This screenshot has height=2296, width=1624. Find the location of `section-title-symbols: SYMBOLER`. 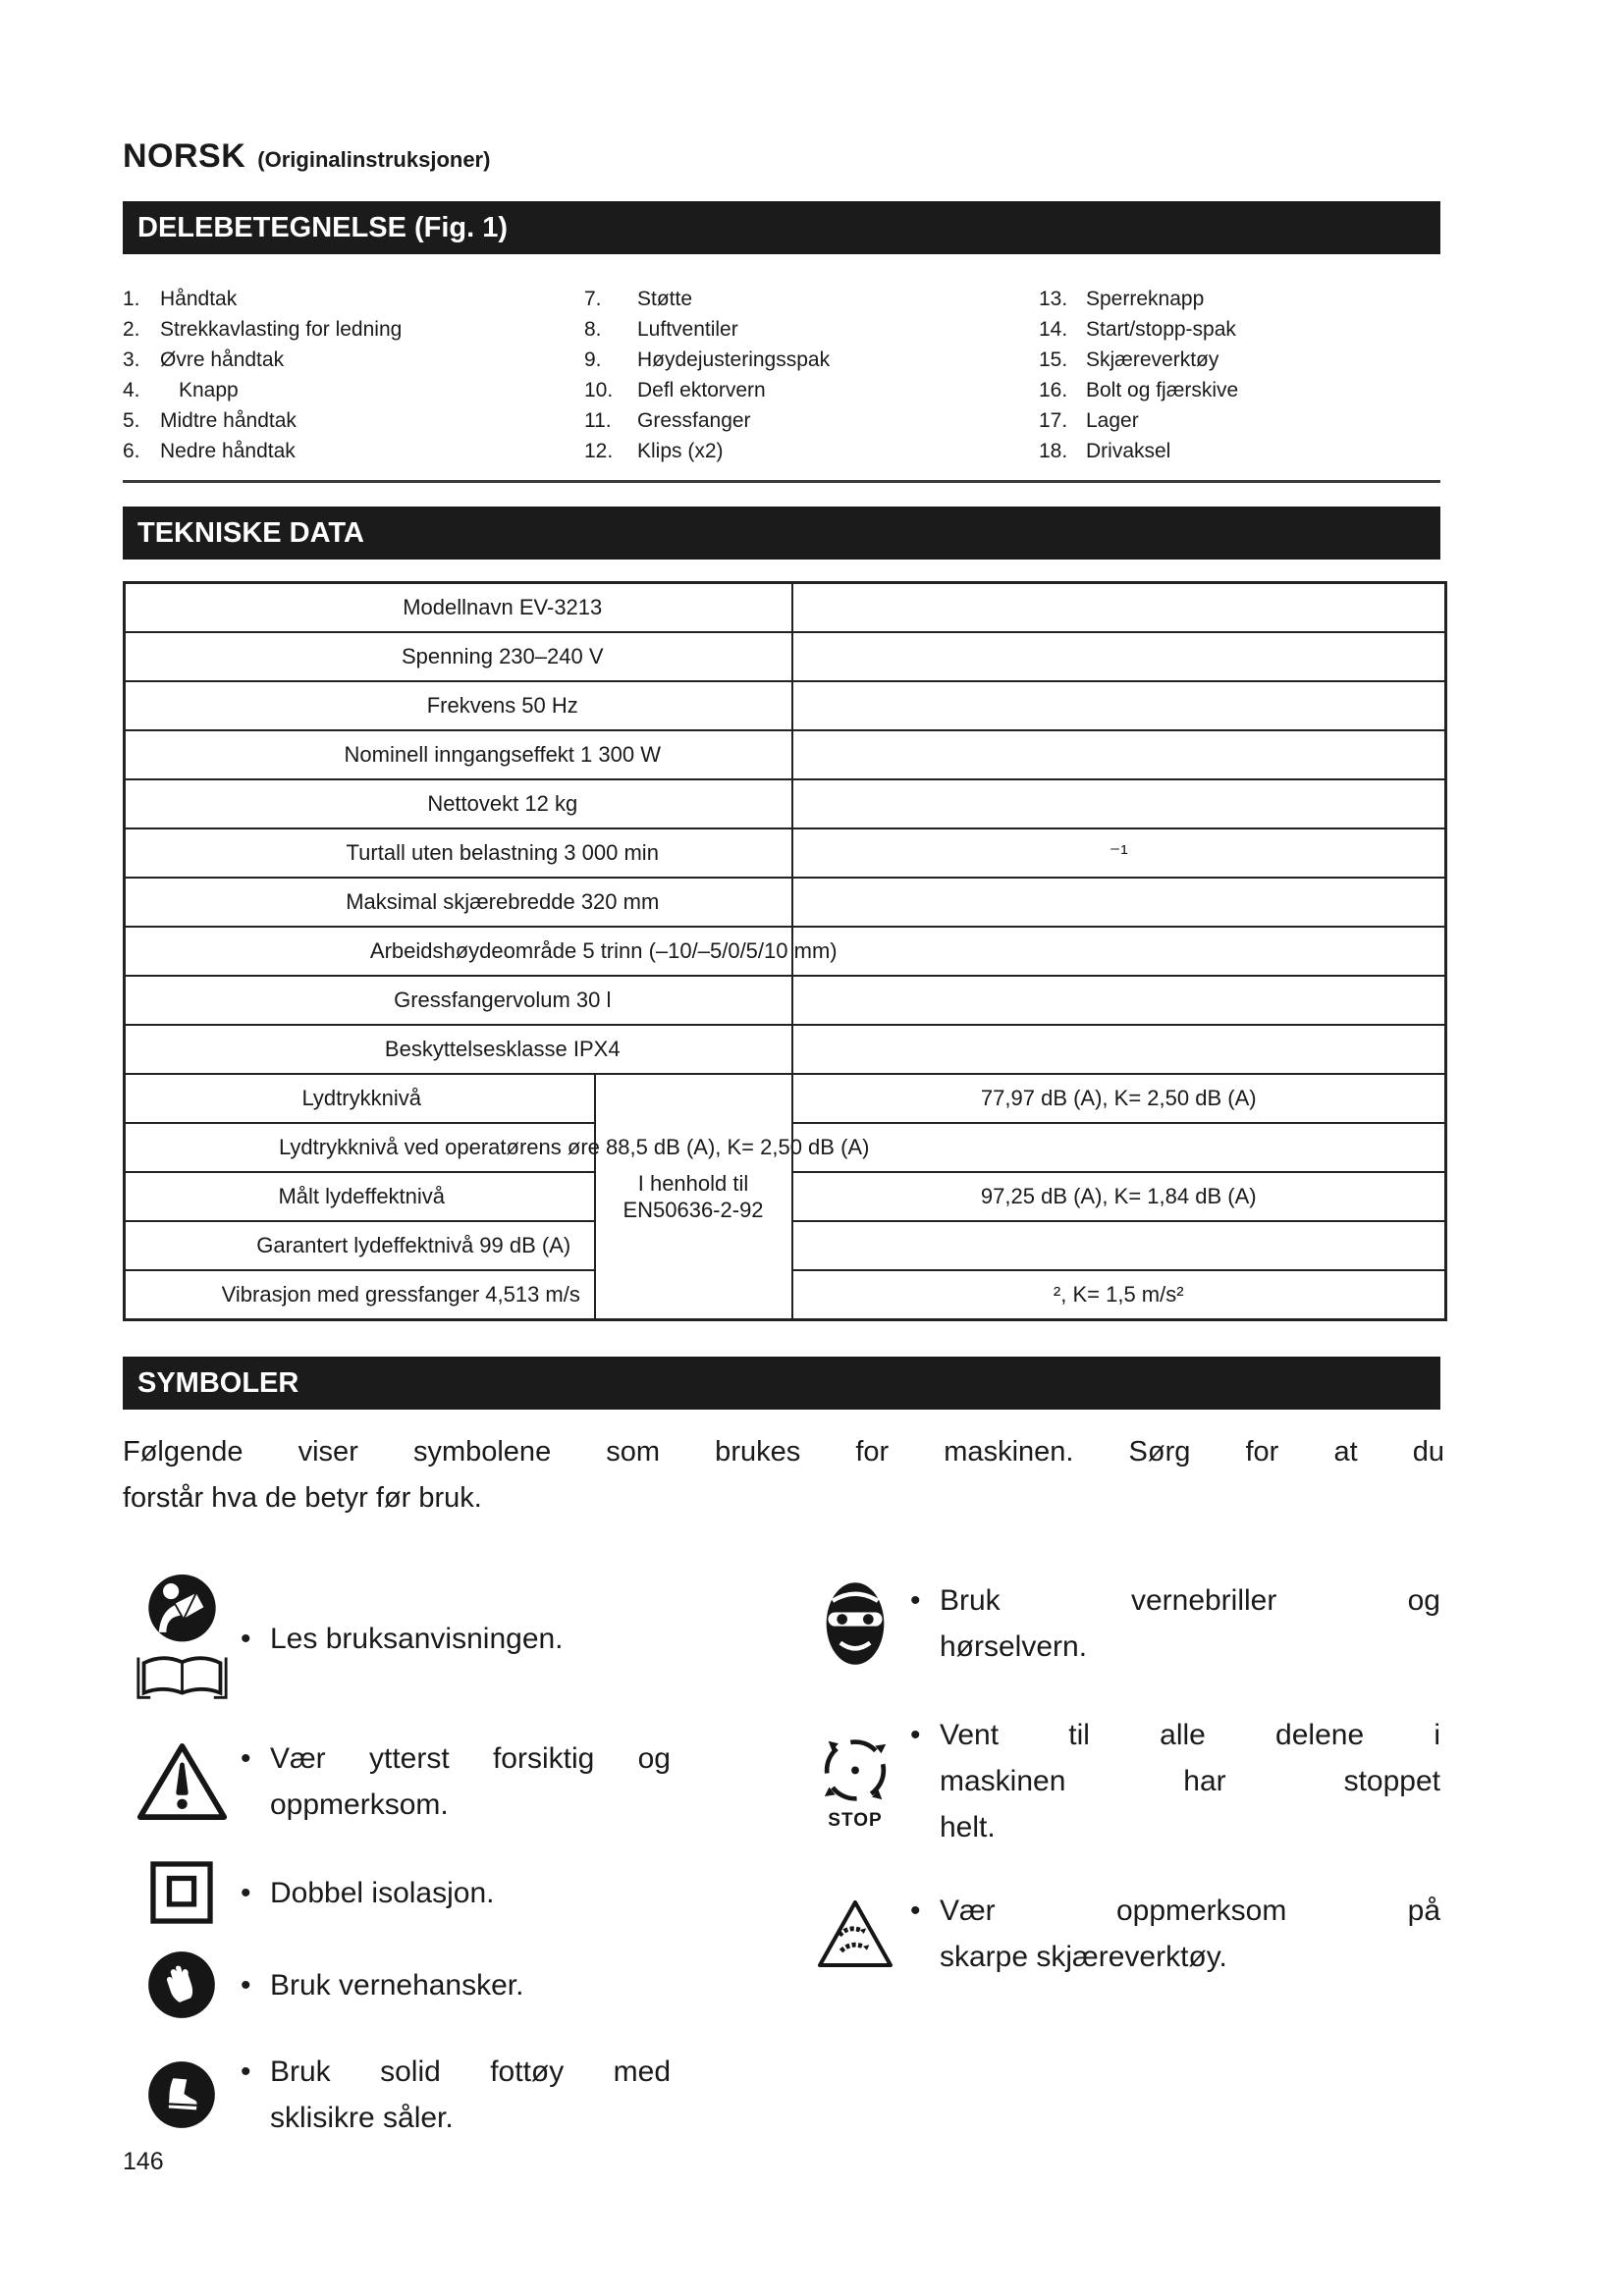

section-title-symbols: SYMBOLER is located at coordinates (218, 1383).